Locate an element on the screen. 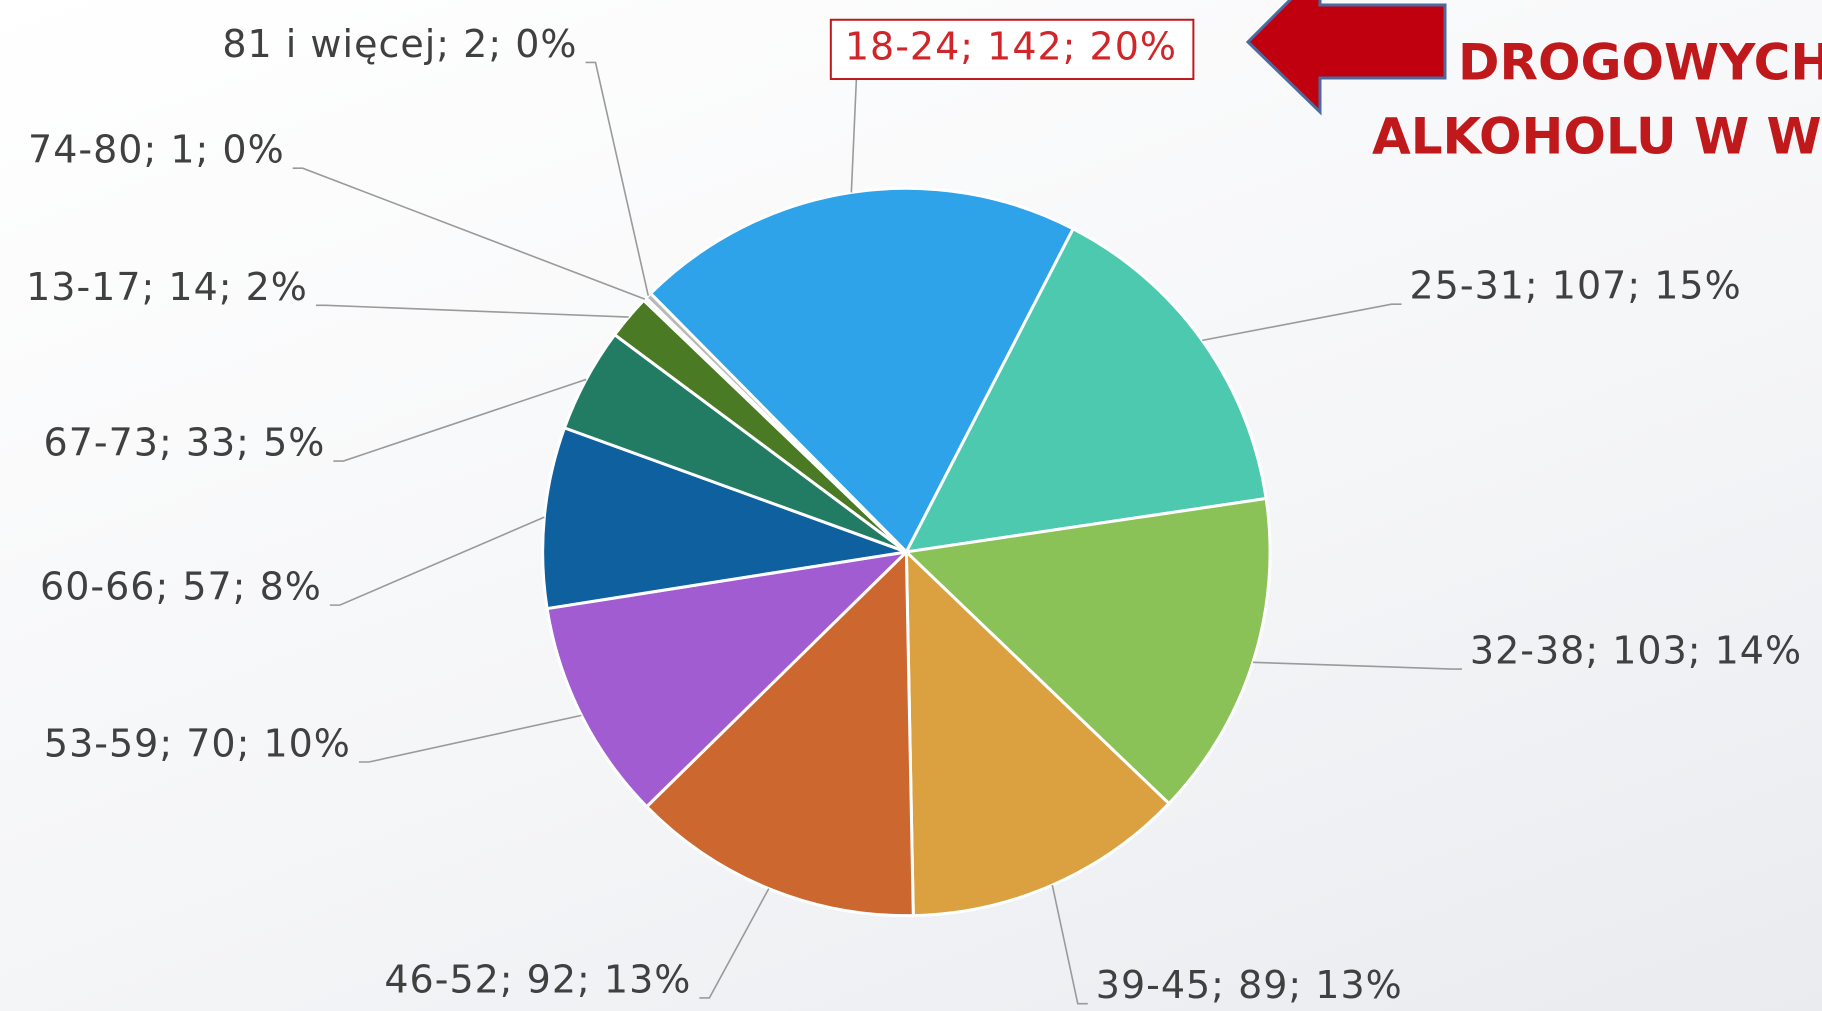  title-line: DROGOWYCH is located at coordinates (1640, 63).